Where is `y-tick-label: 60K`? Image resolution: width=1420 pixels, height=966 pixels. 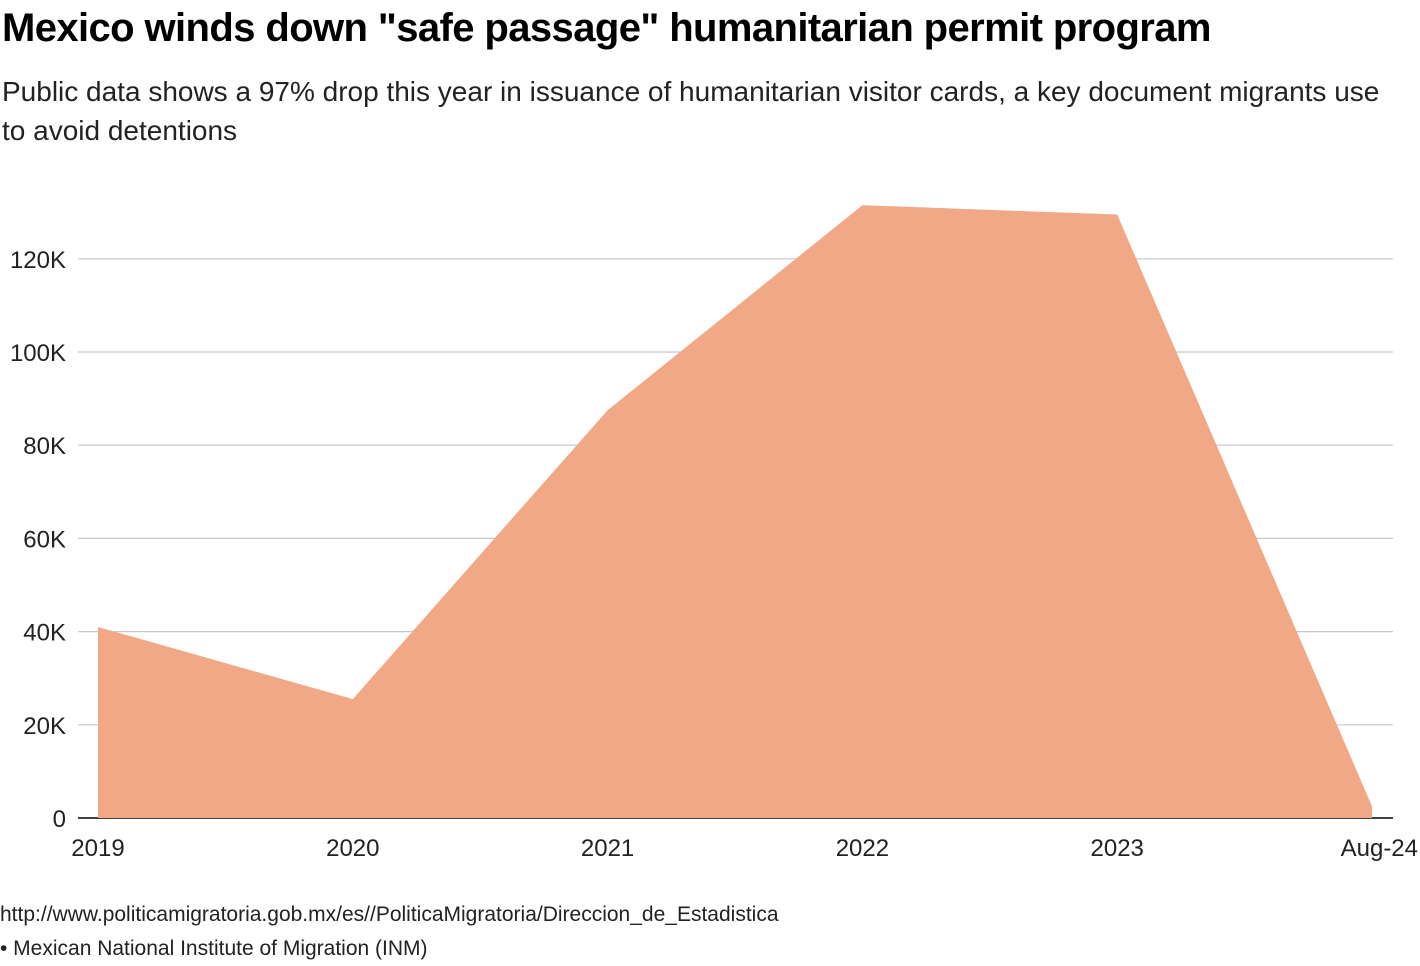
y-tick-label: 60K is located at coordinates (44, 539).